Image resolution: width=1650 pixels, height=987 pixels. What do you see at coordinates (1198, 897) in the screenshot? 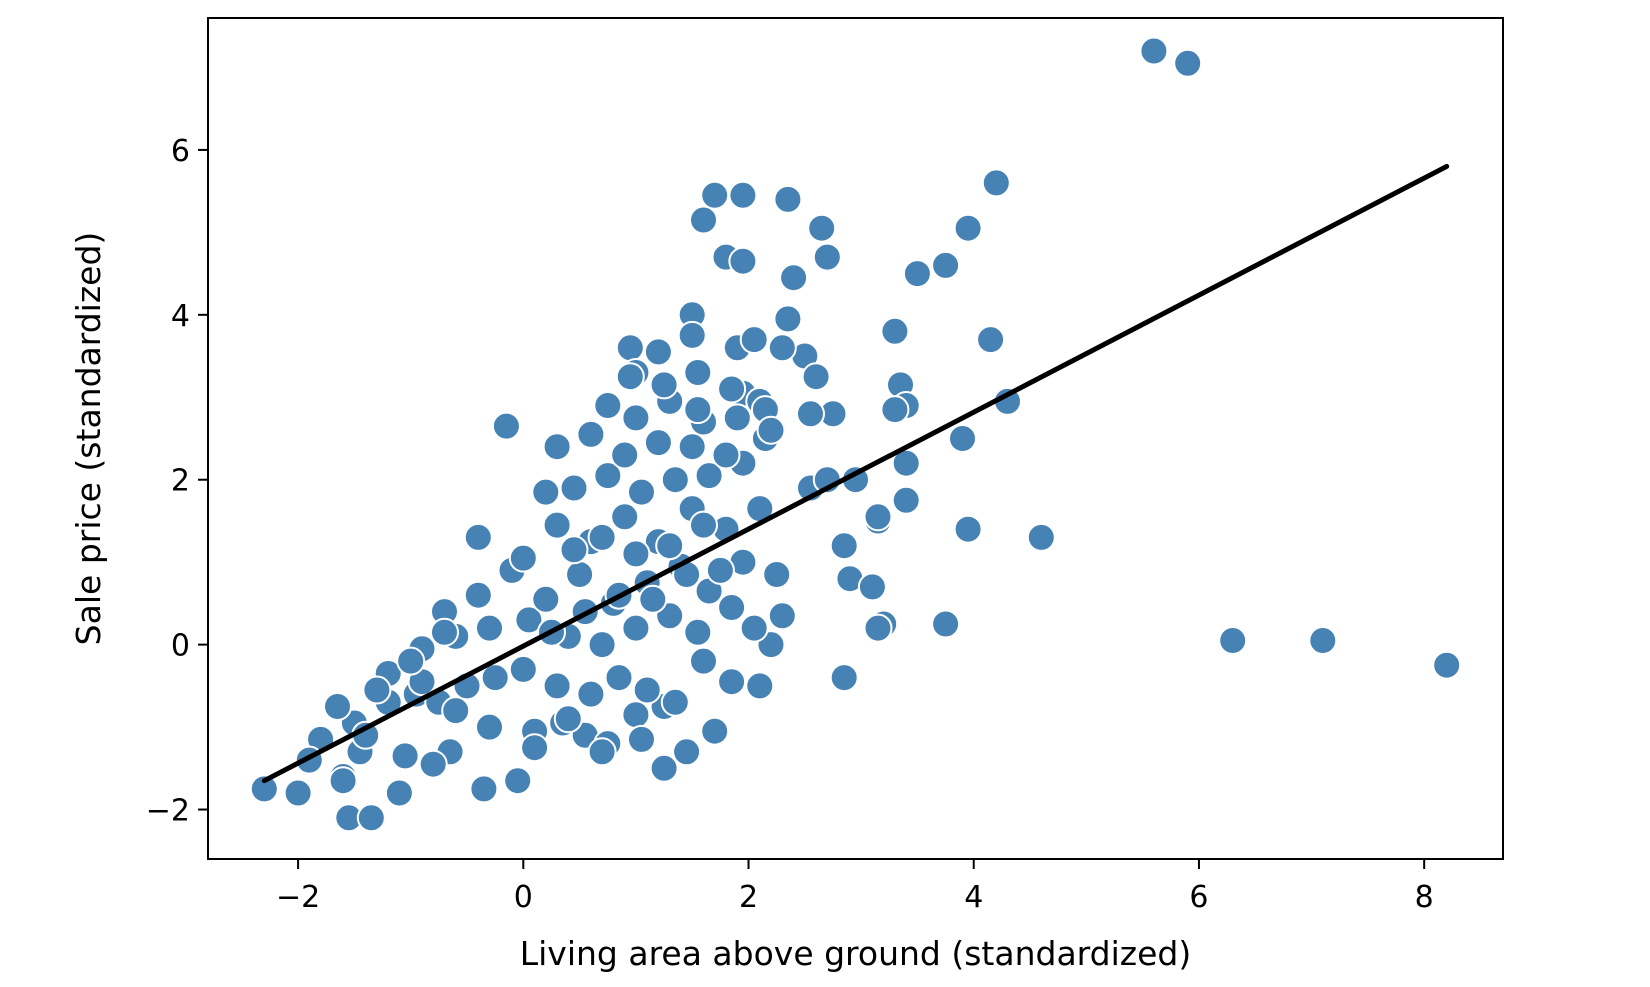
I see `x-tick-label: 6` at bounding box center [1198, 897].